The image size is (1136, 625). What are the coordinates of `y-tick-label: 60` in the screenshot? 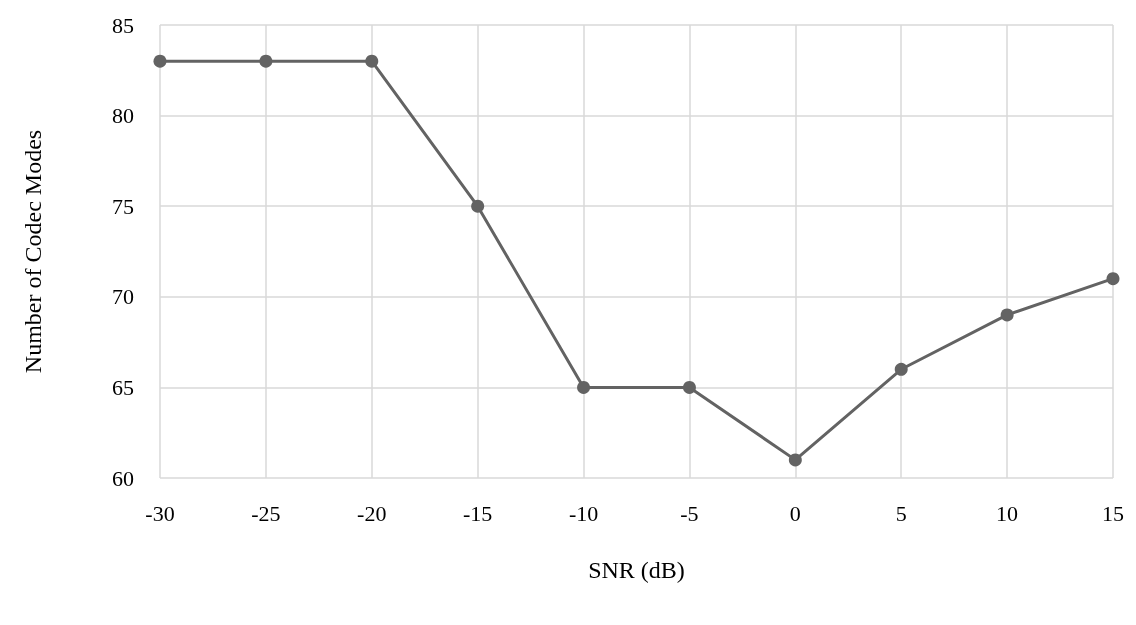 It's located at (123, 478).